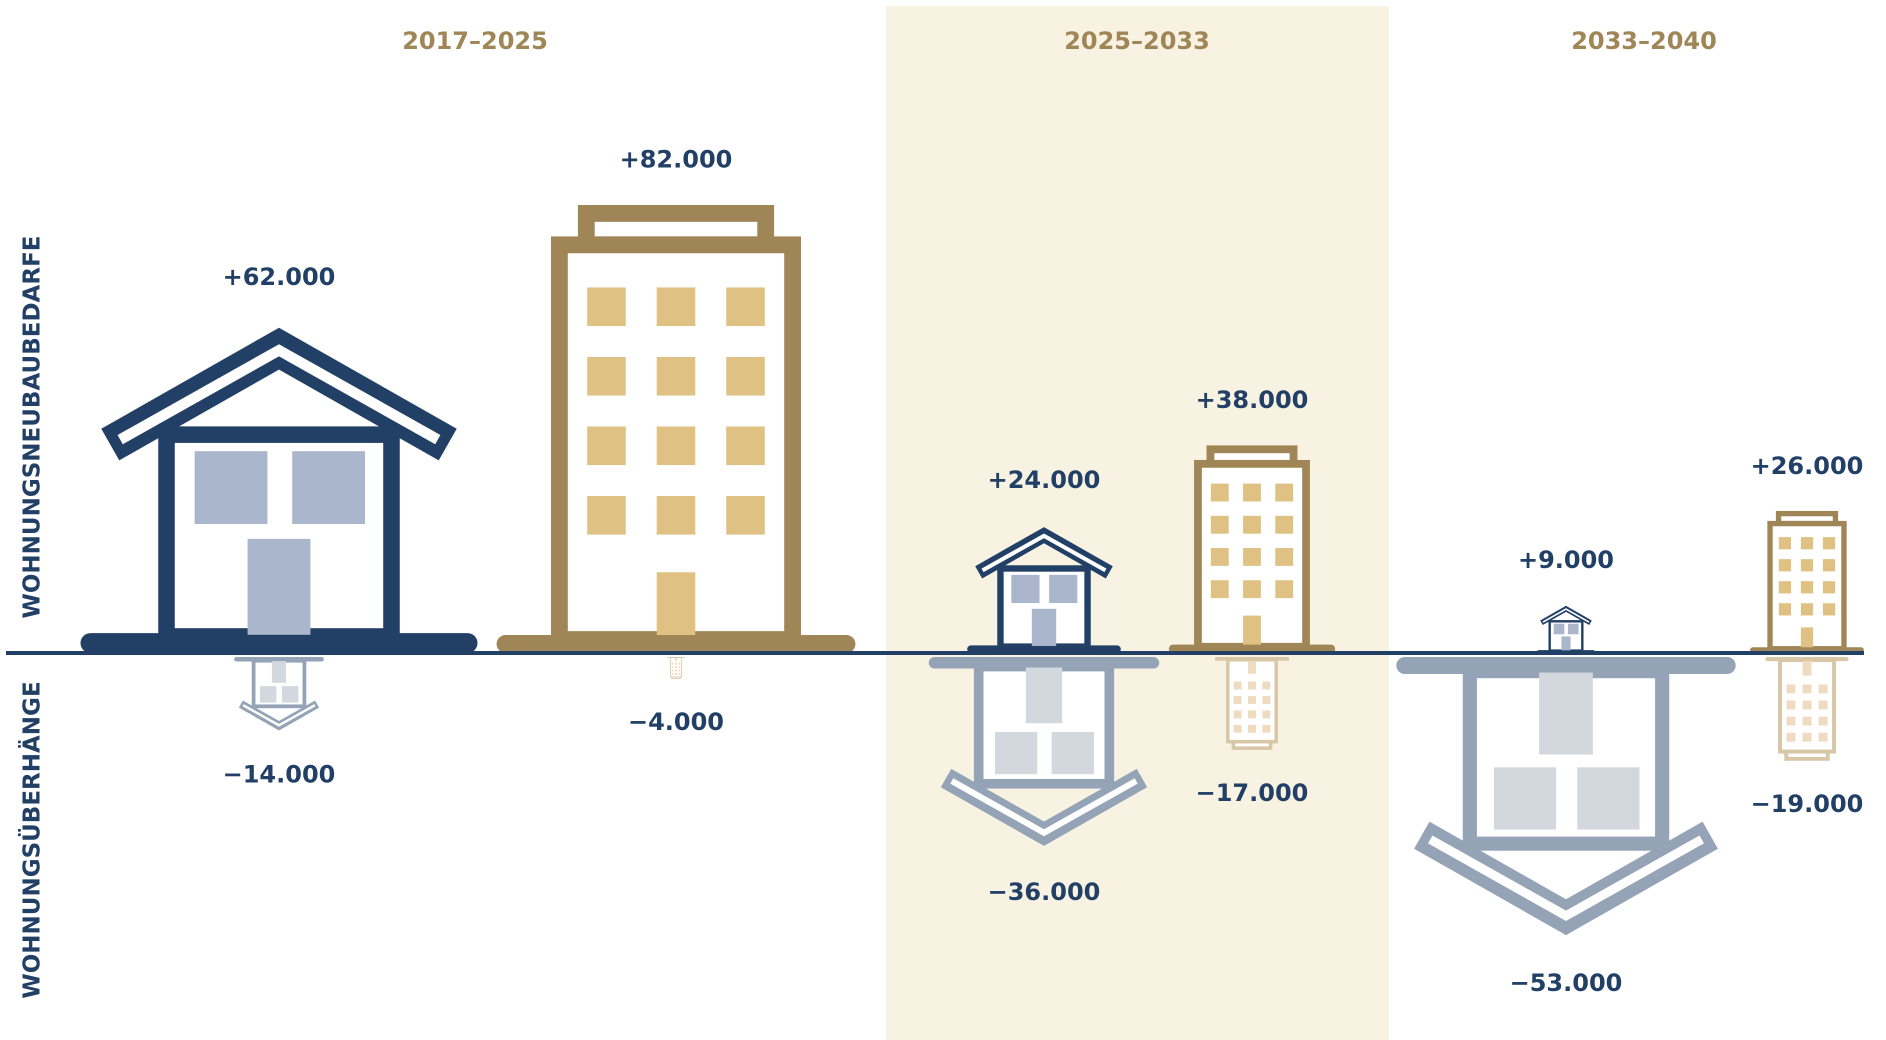 The height and width of the screenshot is (1040, 1886). I want to click on value-label: −53.000, so click(1566, 983).